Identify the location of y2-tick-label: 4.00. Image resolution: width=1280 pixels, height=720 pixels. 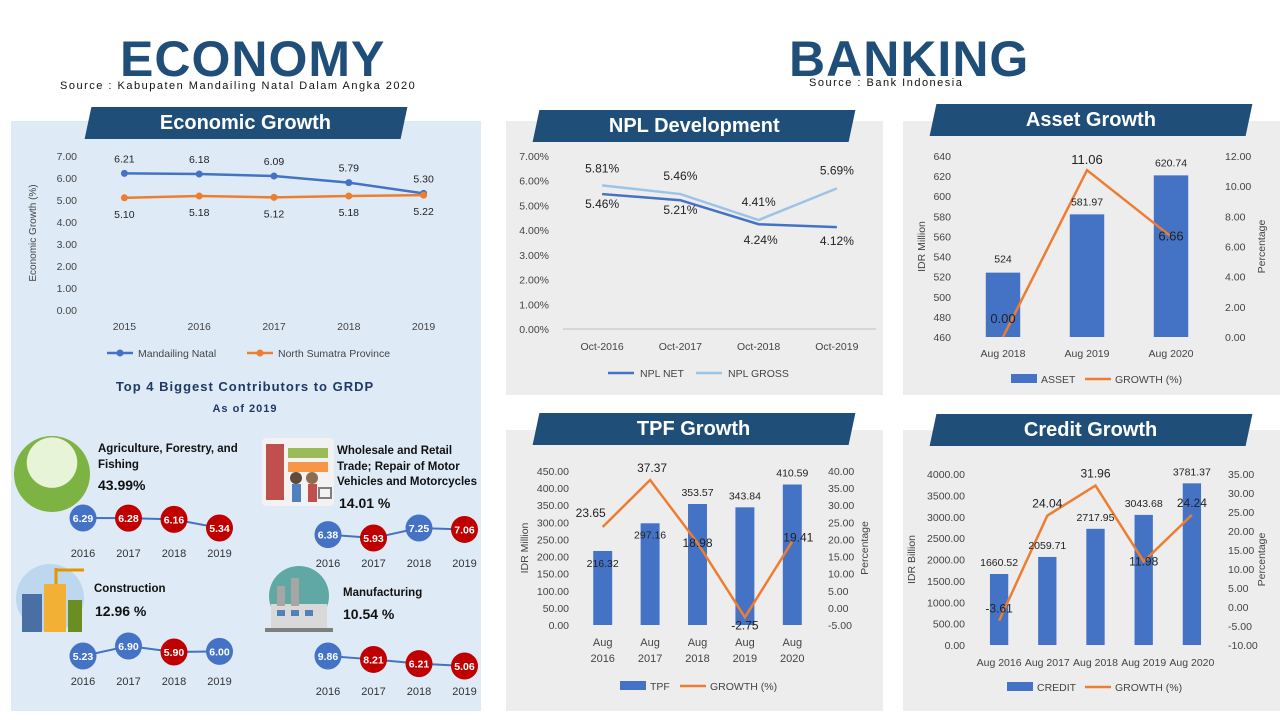
(1235, 278).